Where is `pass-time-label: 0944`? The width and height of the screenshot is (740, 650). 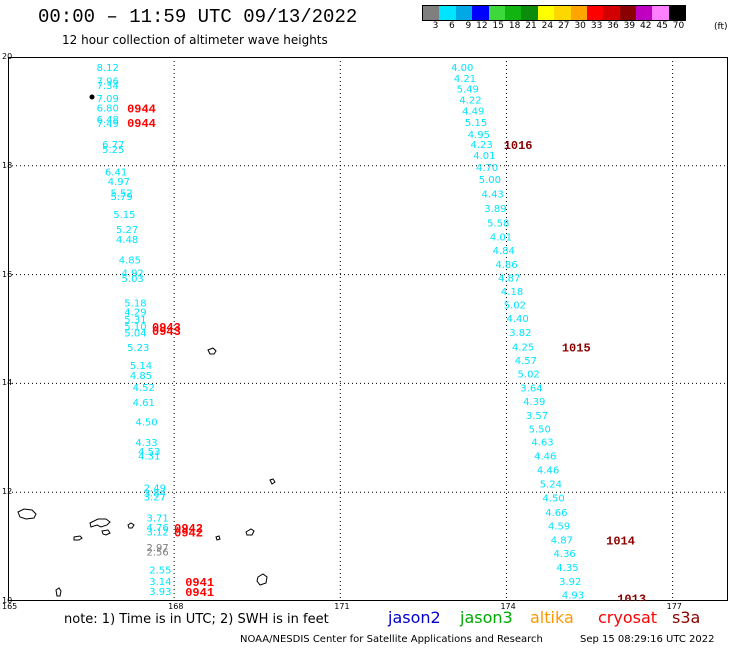 pass-time-label: 0944 is located at coordinates (141, 110).